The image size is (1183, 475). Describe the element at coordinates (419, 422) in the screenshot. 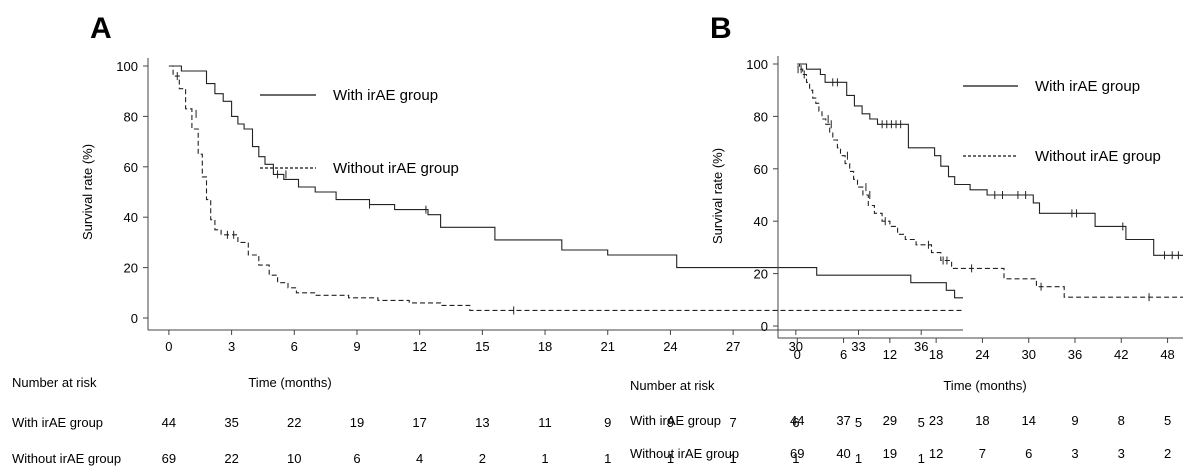

I see `risk-count: 17` at that location.